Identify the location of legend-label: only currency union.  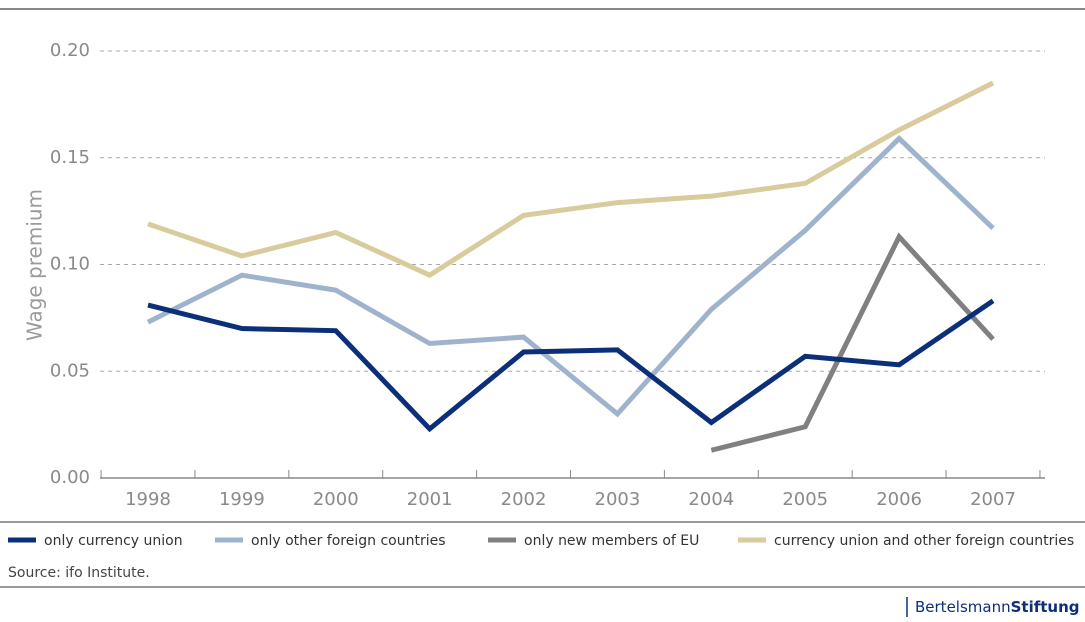
(113, 541).